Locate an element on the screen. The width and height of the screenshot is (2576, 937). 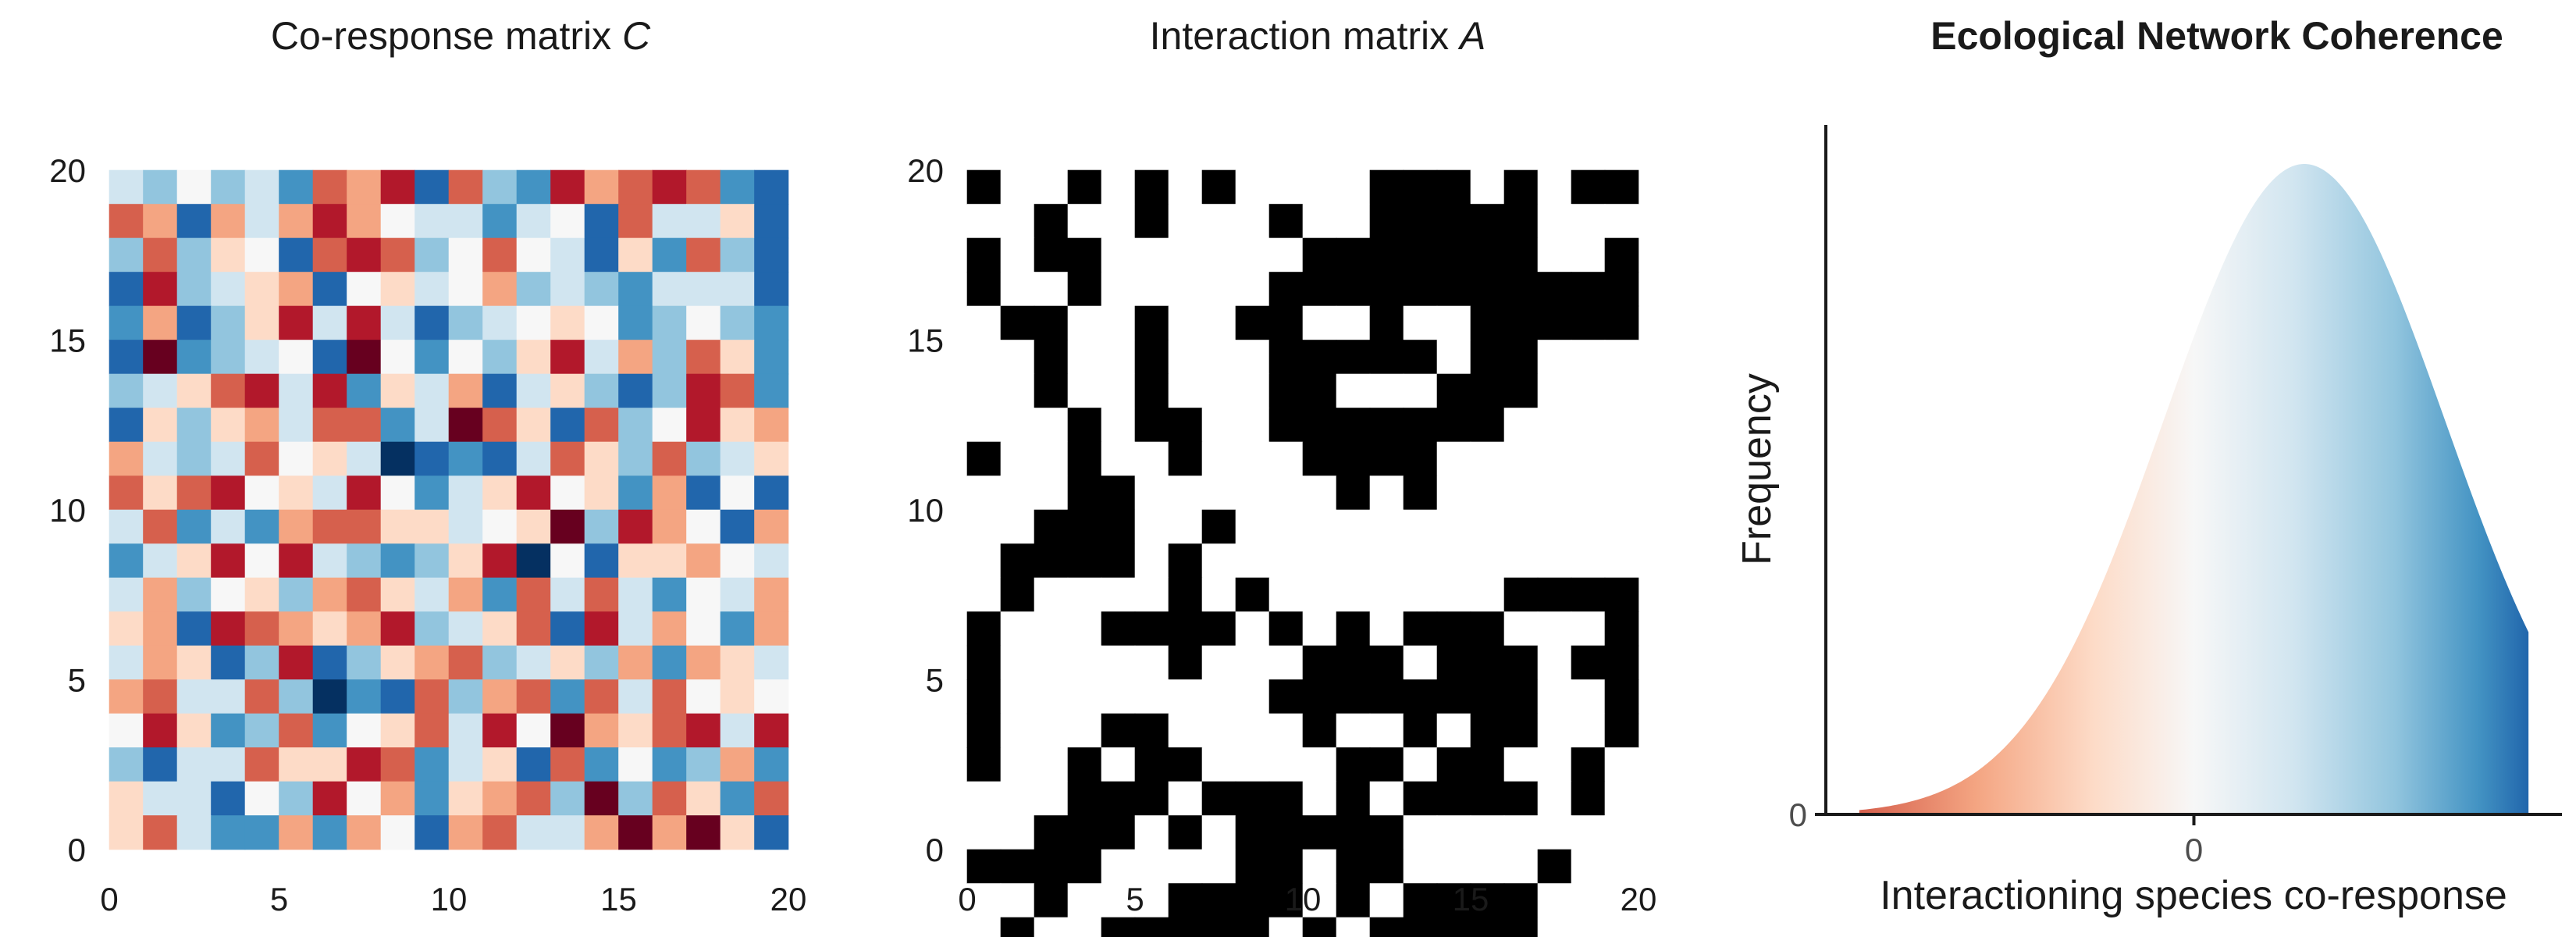
interaction-x-tick-label: 20 is located at coordinates (1639, 899).